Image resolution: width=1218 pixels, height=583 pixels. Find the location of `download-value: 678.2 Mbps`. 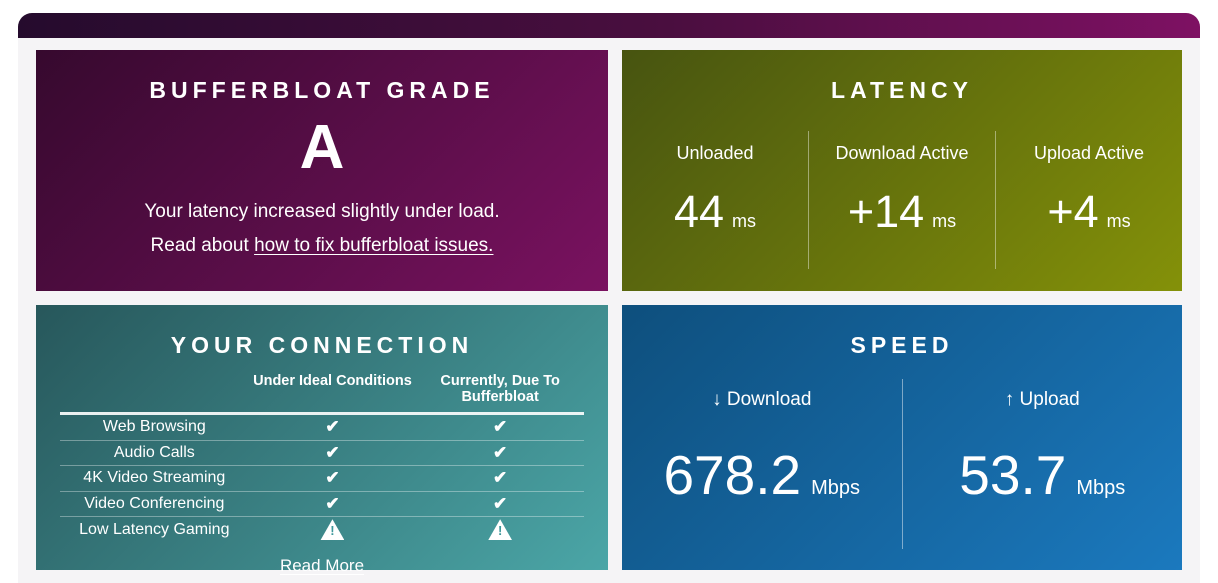

download-value: 678.2 Mbps is located at coordinates (762, 475).